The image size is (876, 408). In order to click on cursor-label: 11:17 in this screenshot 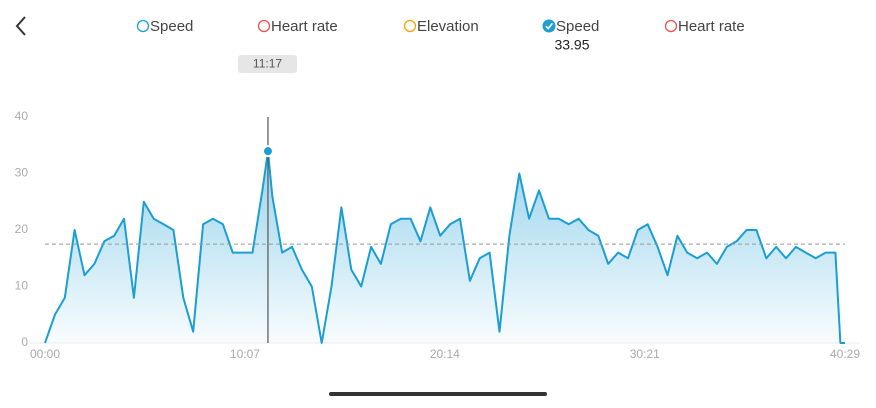, I will do `click(267, 64)`.